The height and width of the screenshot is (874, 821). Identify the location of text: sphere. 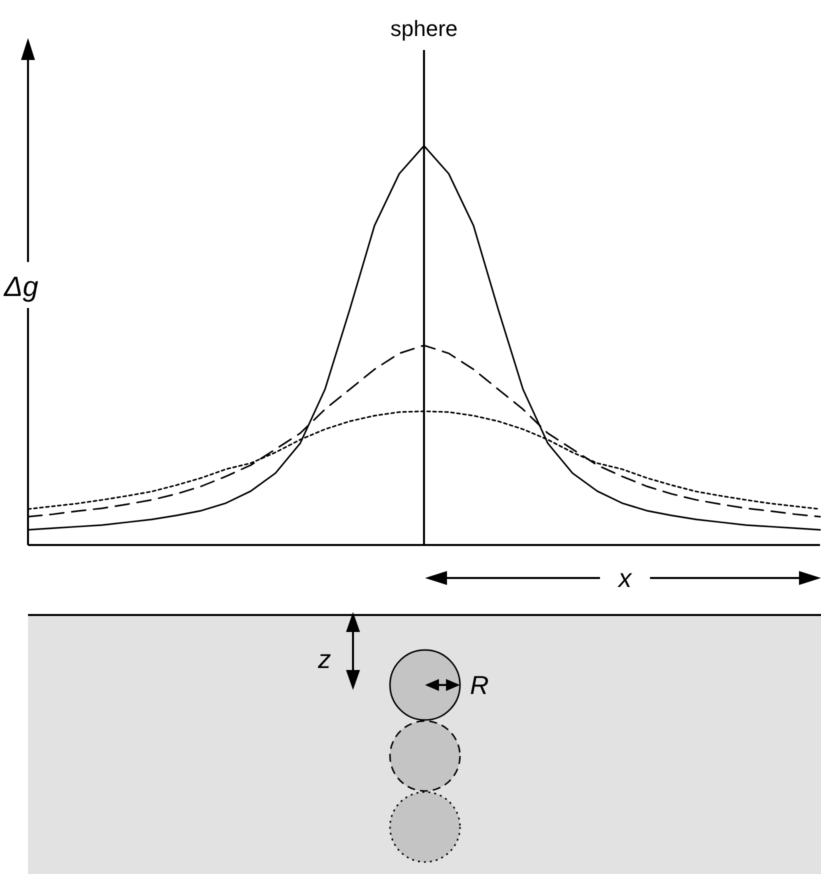
(424, 28).